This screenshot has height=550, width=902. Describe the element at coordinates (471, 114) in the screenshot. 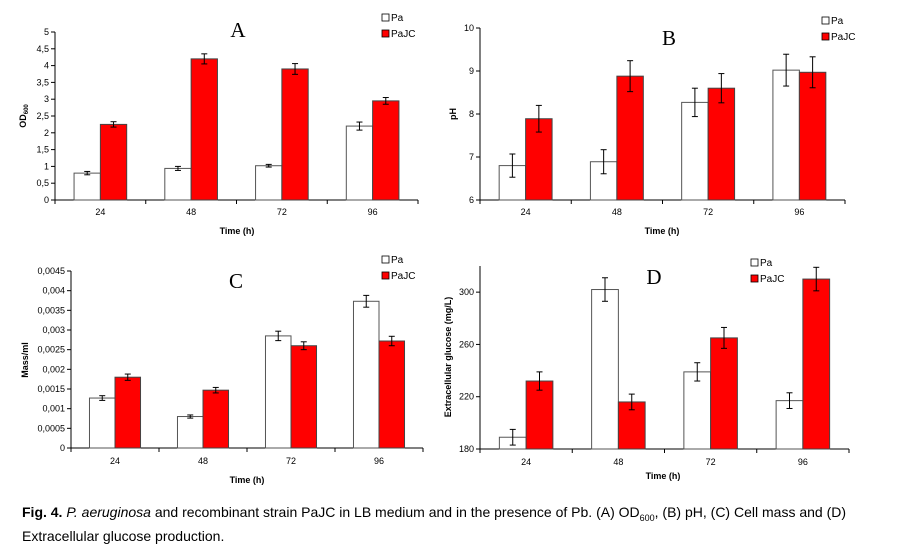

I see `y-tick-label: 8` at that location.